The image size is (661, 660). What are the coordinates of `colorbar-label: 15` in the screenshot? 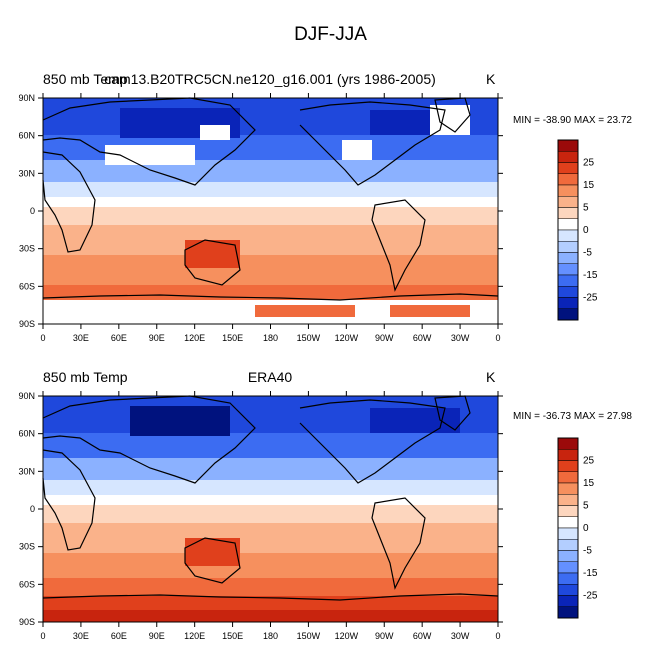 It's located at (589, 185).